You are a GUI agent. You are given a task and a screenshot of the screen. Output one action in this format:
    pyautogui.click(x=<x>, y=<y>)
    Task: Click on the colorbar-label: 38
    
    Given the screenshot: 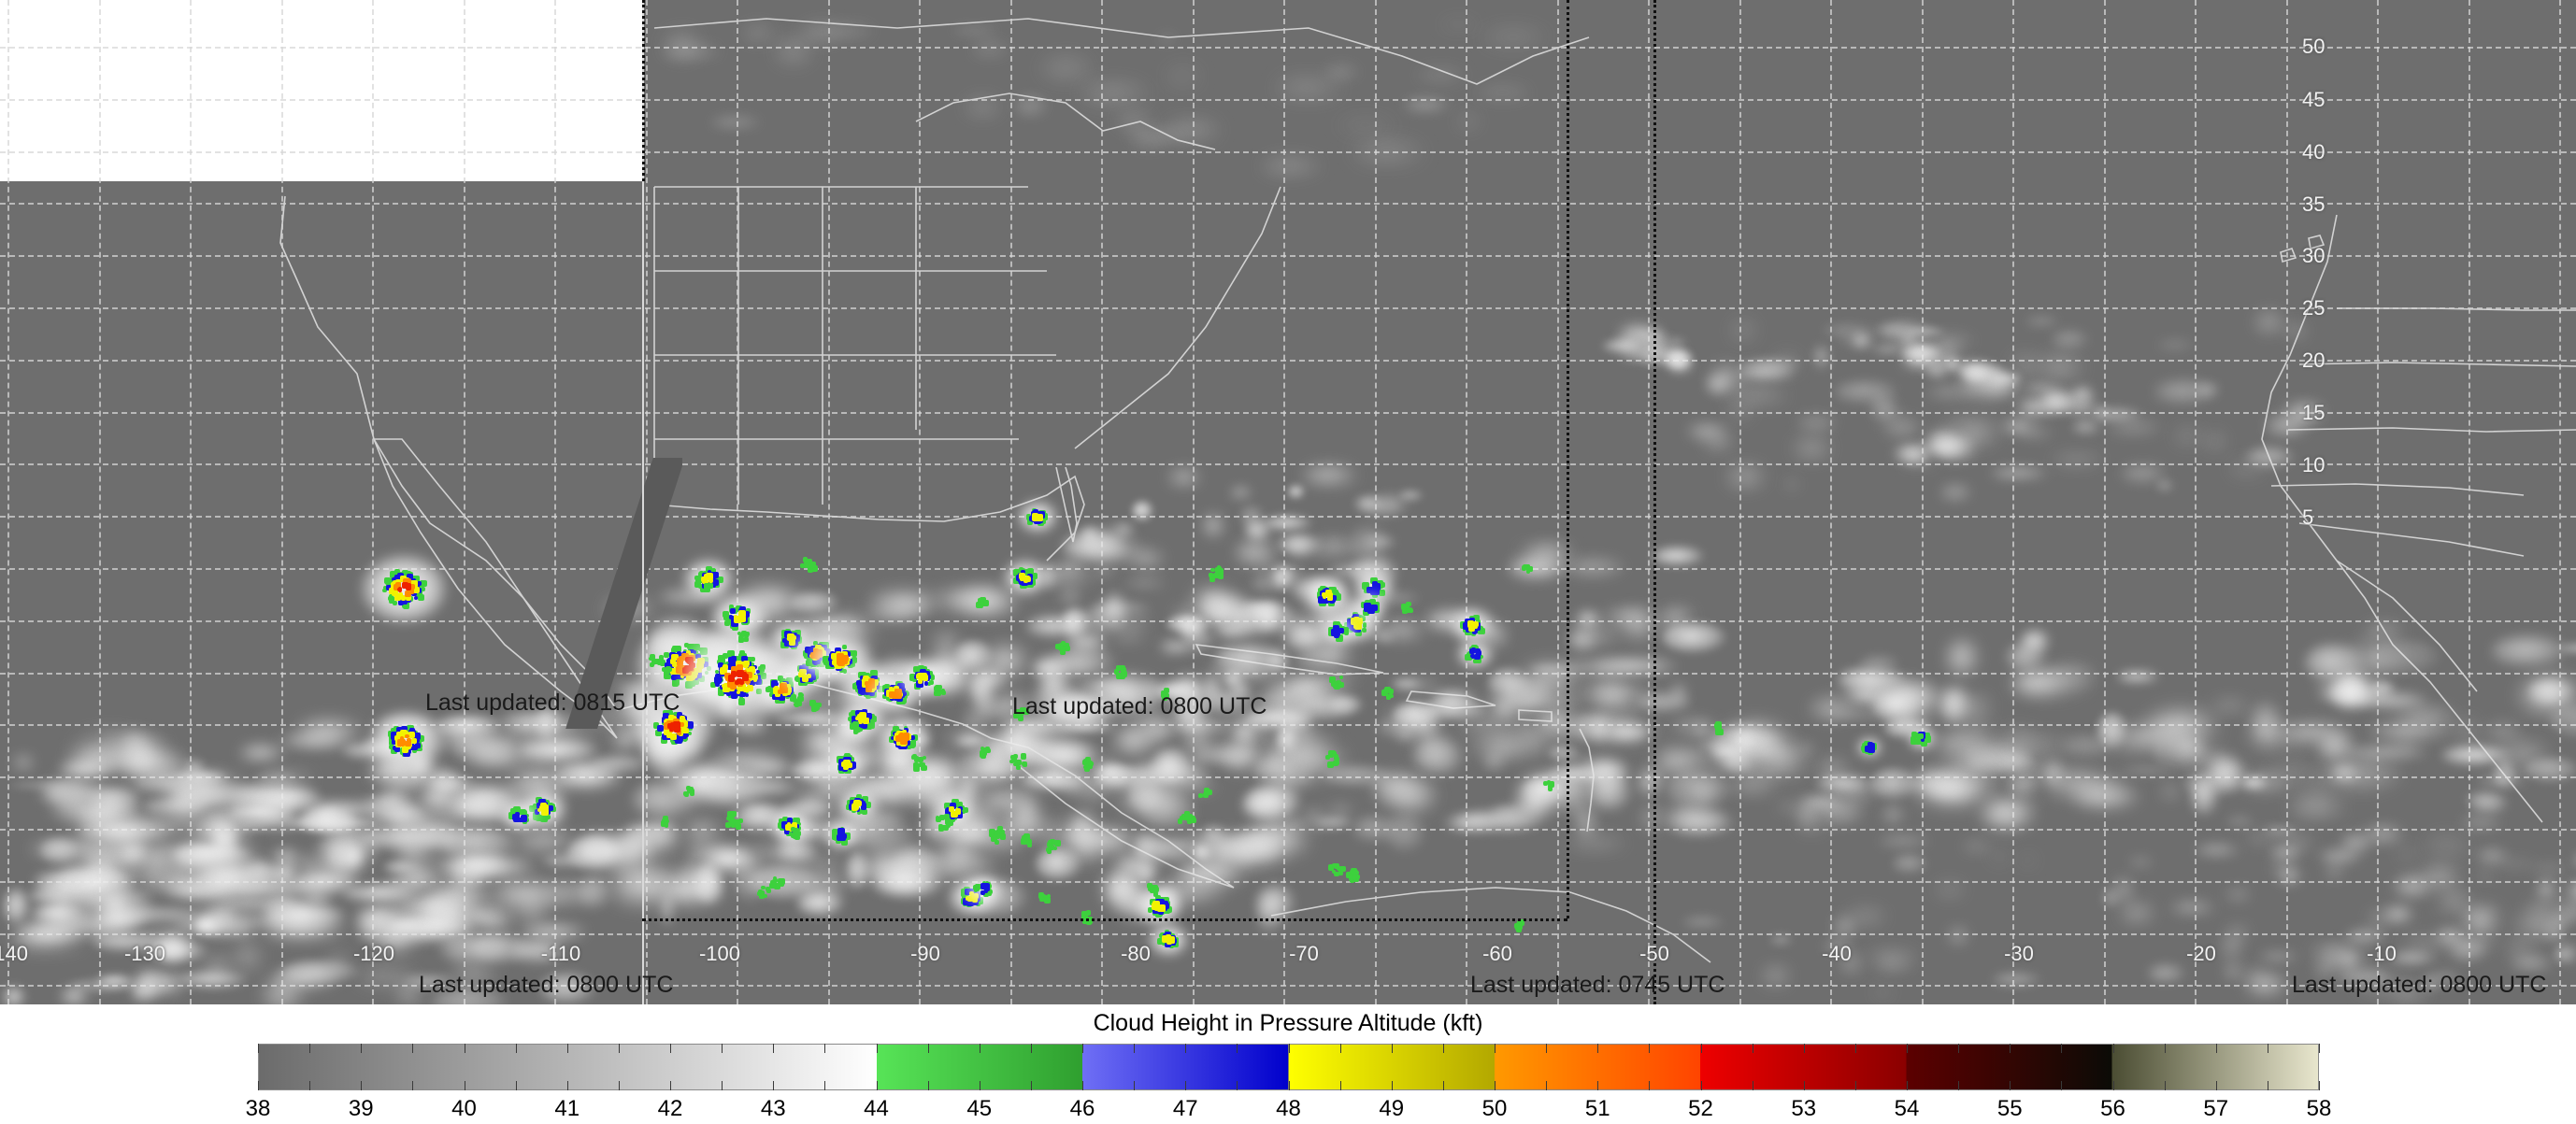 What is the action you would take?
    pyautogui.click(x=258, y=1109)
    